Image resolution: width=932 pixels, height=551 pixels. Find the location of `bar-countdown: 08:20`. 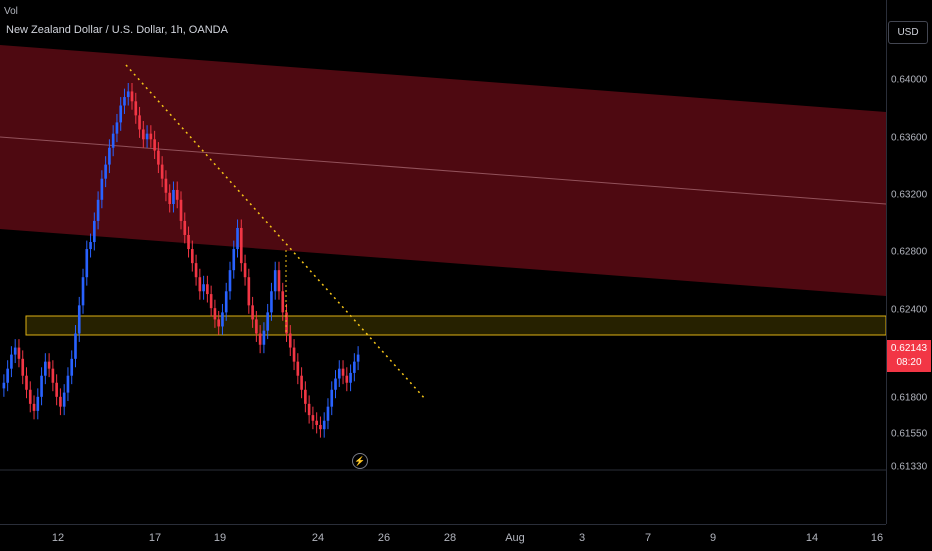

bar-countdown: 08:20 is located at coordinates (909, 362).